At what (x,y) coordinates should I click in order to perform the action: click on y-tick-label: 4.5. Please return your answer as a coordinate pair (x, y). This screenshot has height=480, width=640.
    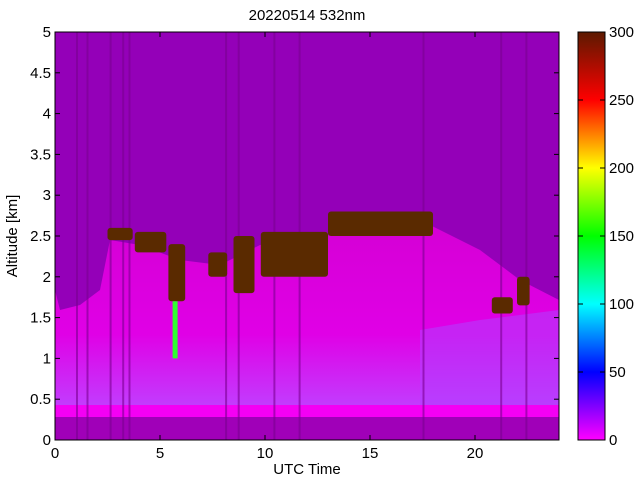
    Looking at the image, I should click on (40, 73).